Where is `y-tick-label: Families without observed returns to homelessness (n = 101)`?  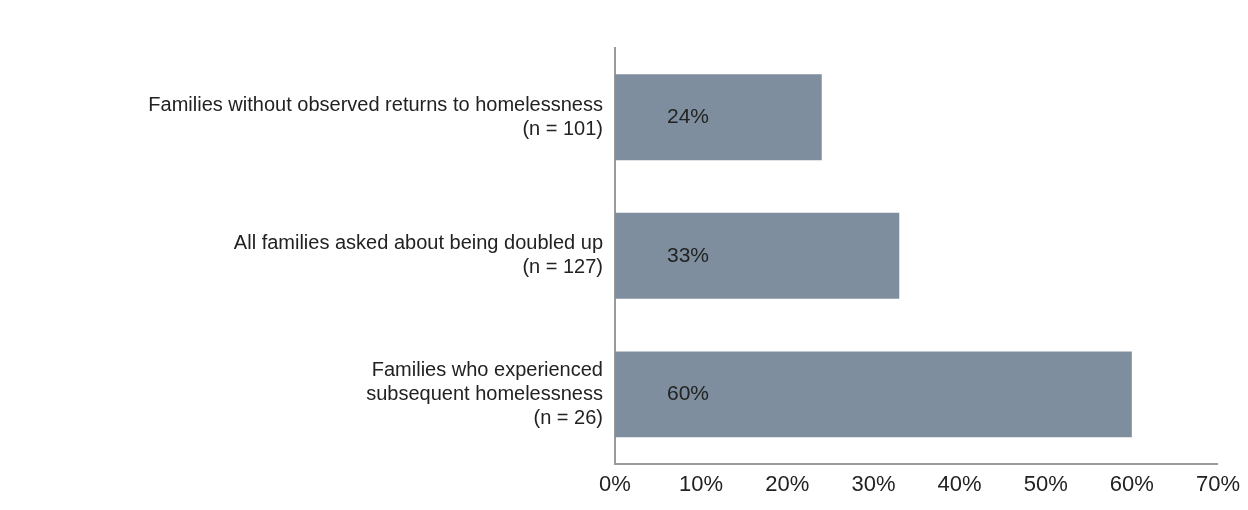 y-tick-label: Families without observed returns to homelessness (n = 101) is located at coordinates (375, 115).